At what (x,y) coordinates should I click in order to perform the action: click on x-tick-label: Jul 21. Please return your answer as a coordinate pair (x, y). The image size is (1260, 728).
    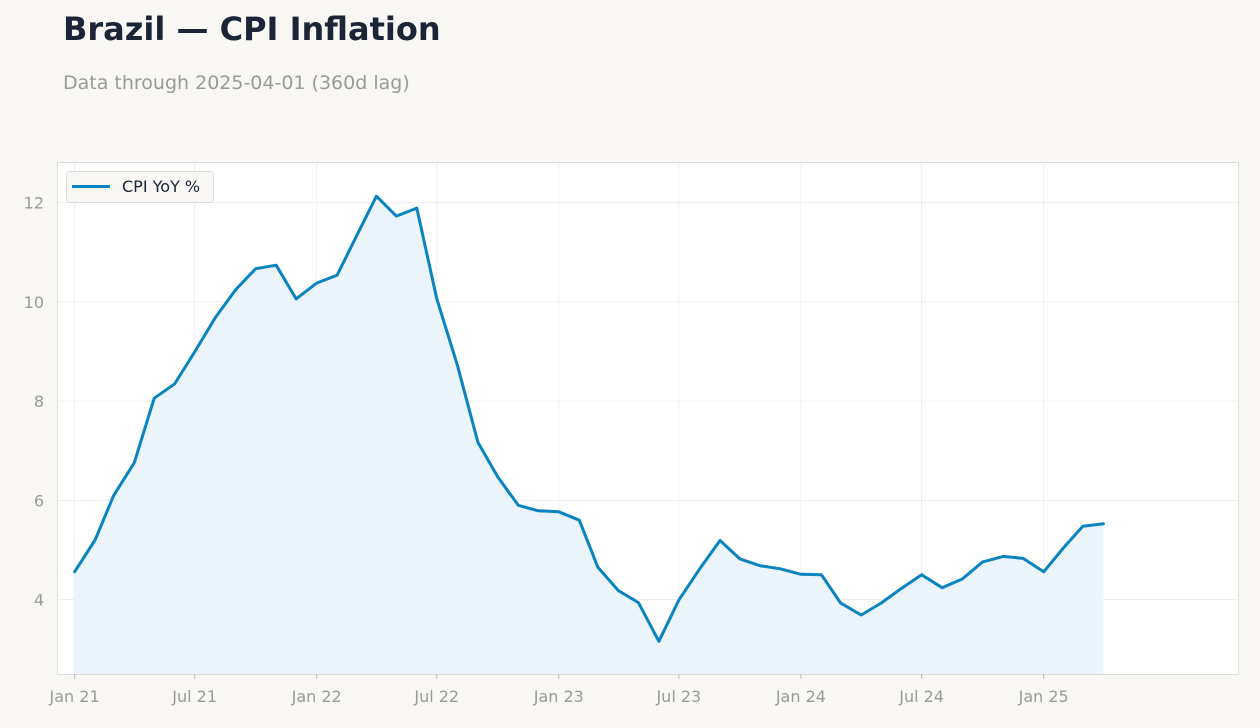
    Looking at the image, I should click on (194, 696).